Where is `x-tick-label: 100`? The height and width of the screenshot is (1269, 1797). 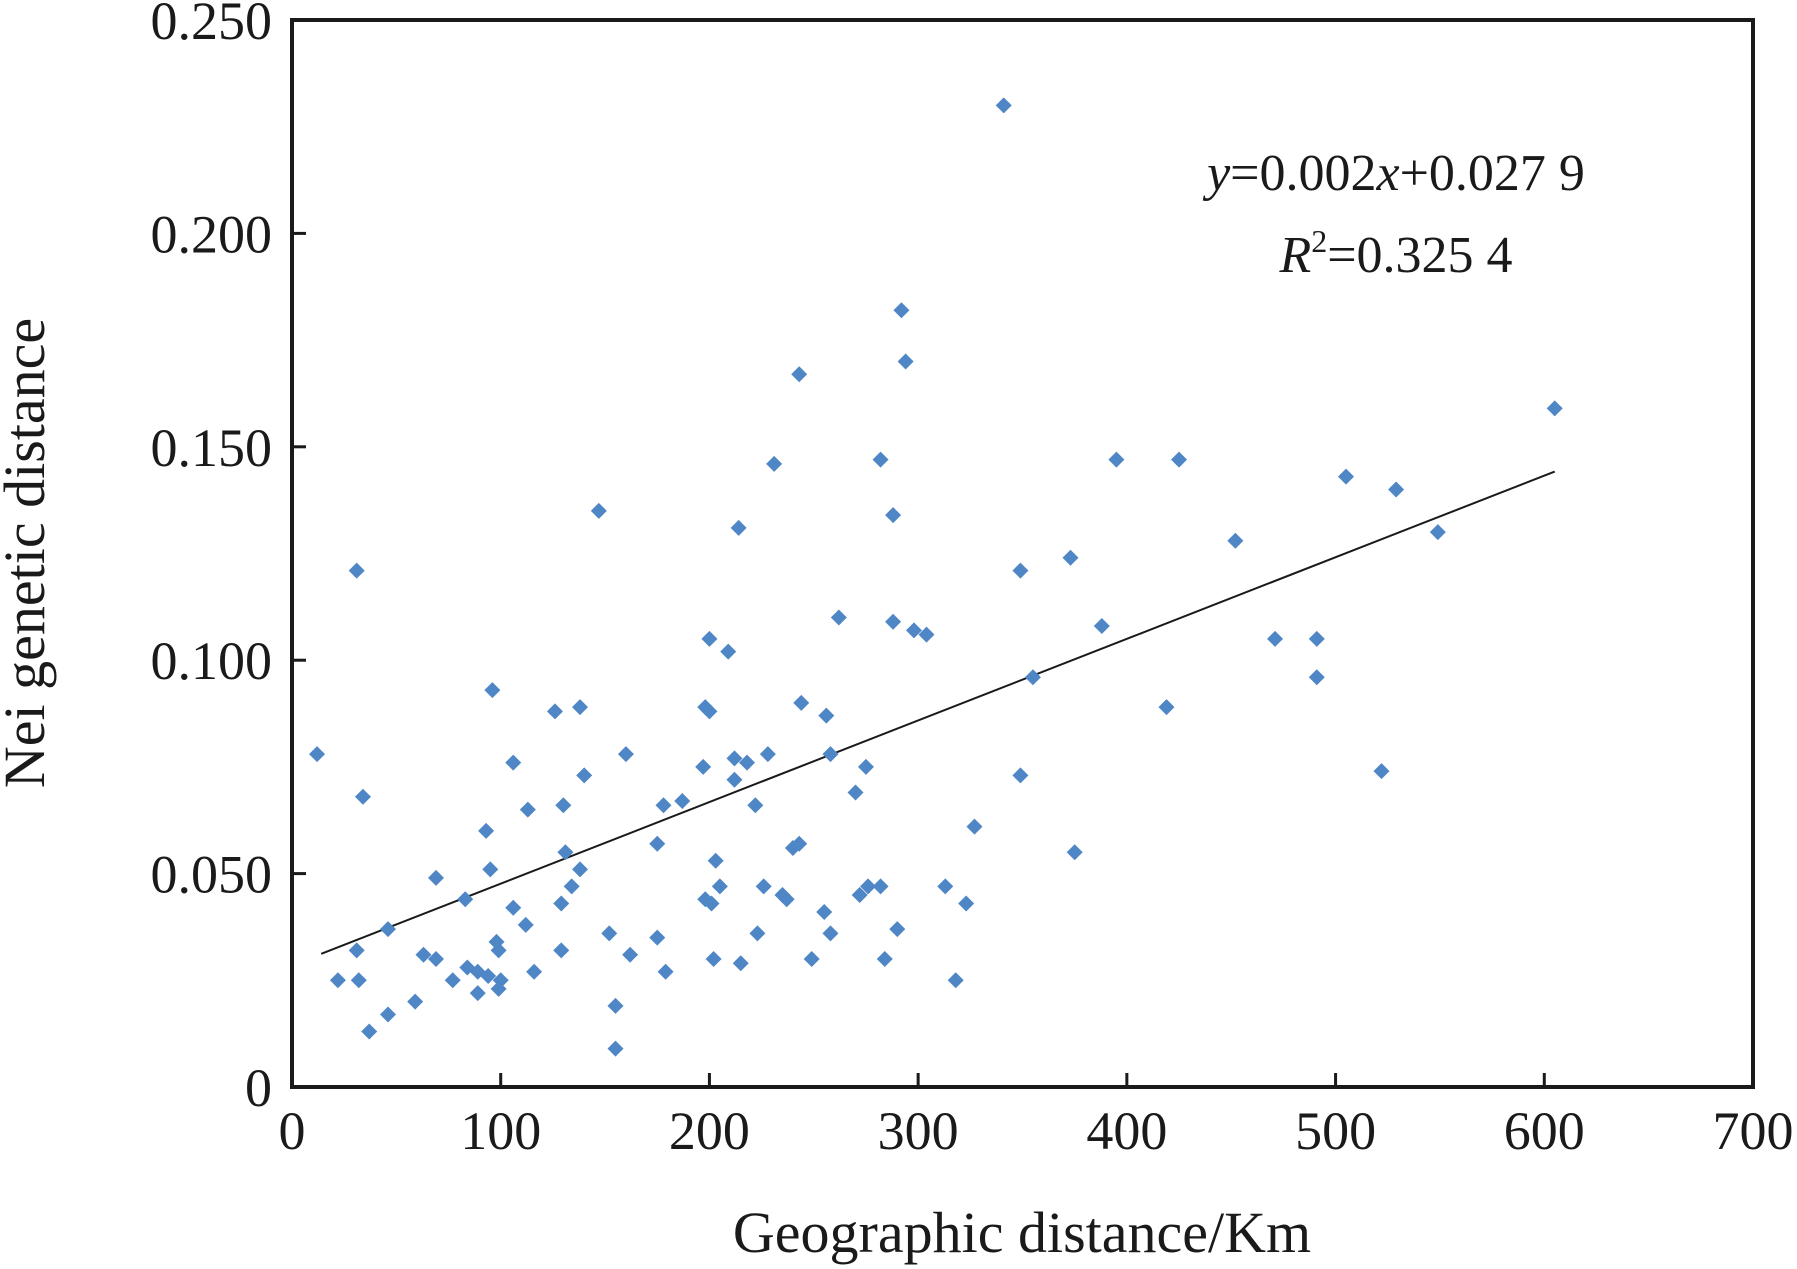 x-tick-label: 100 is located at coordinates (500, 1131).